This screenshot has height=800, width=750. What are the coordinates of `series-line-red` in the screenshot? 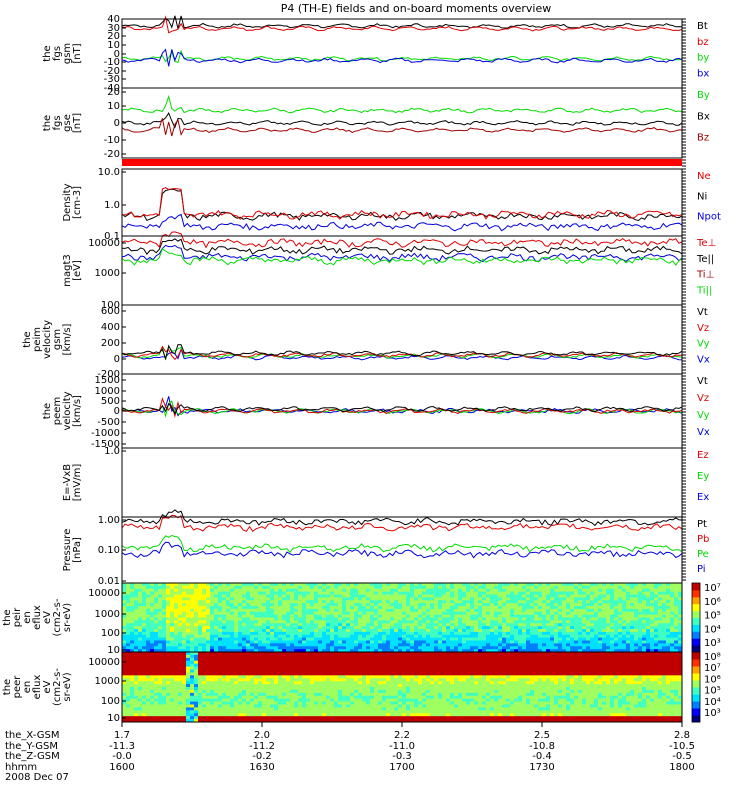 It's located at (402, 24).